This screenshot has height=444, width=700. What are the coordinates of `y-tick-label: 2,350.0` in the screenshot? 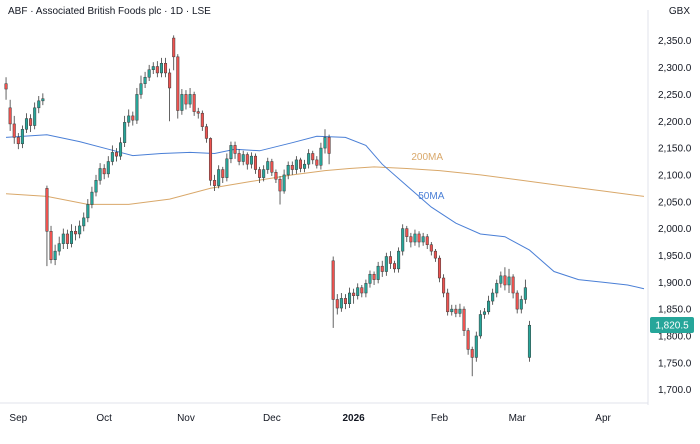 It's located at (675, 41).